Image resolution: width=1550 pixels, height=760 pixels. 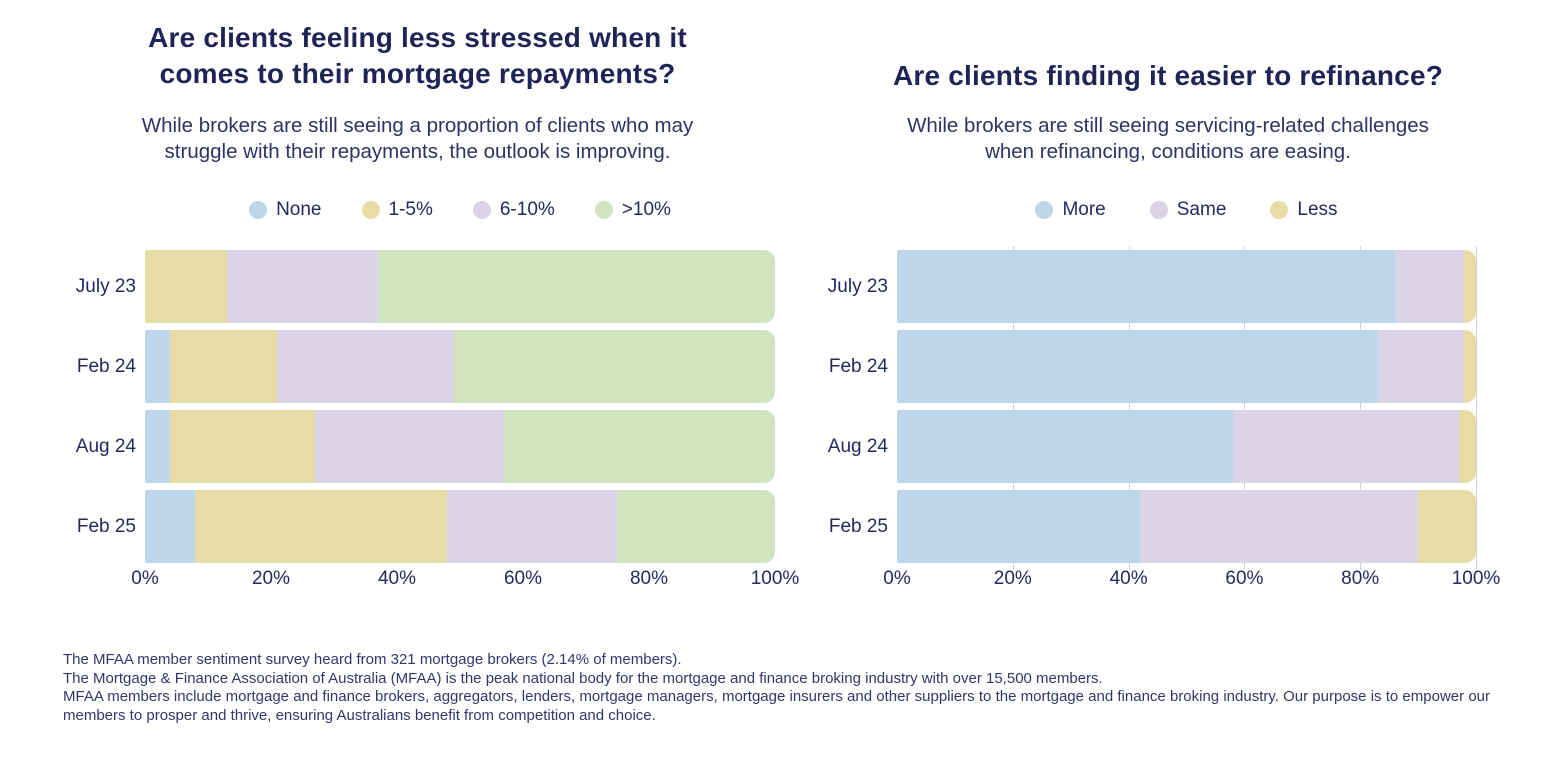 I want to click on legend-item: 6-10%, so click(x=513, y=210).